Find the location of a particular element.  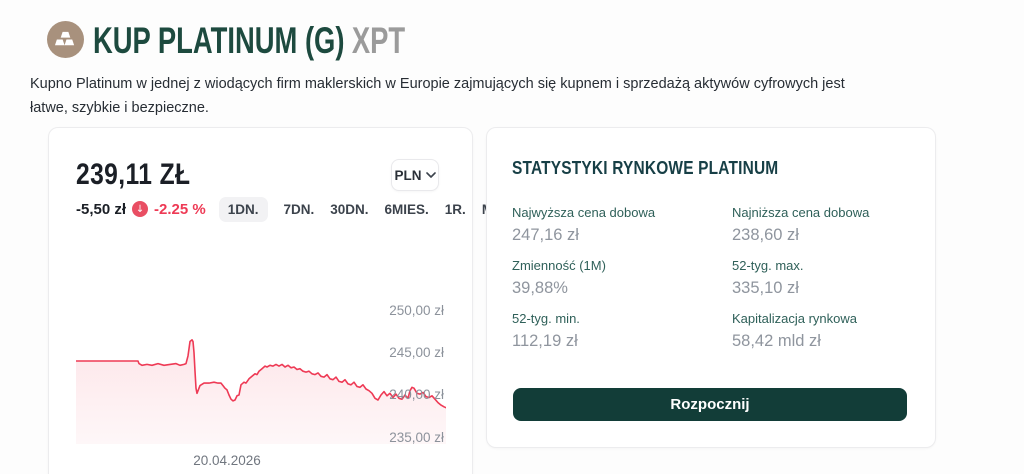

stat-value: 58,42 mld zł is located at coordinates (776, 341).